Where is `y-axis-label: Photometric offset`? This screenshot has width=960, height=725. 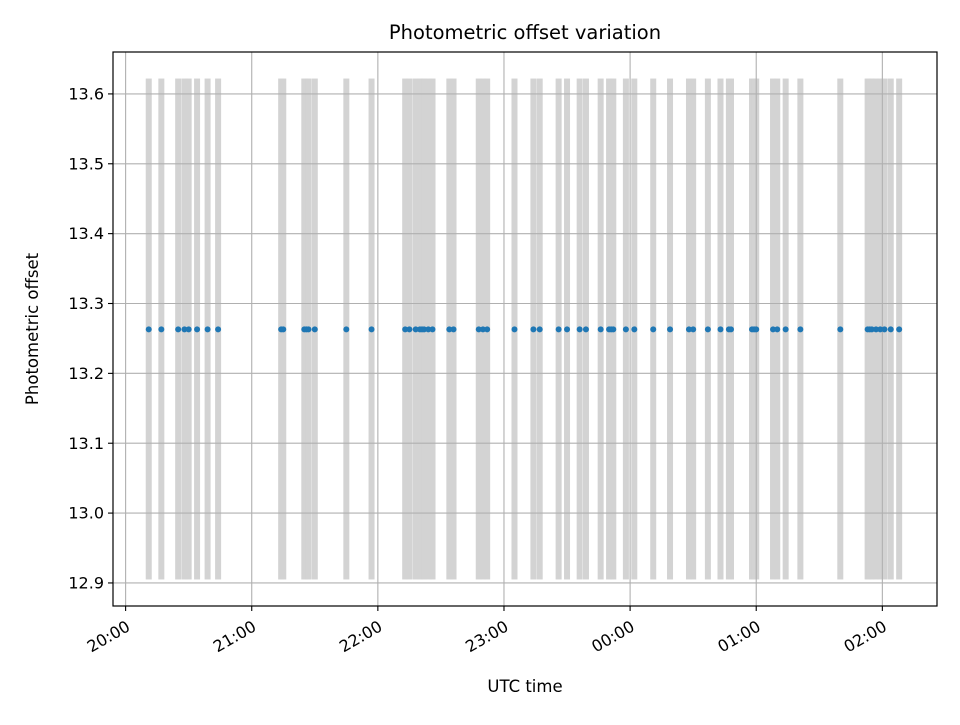
y-axis-label: Photometric offset is located at coordinates (32, 328).